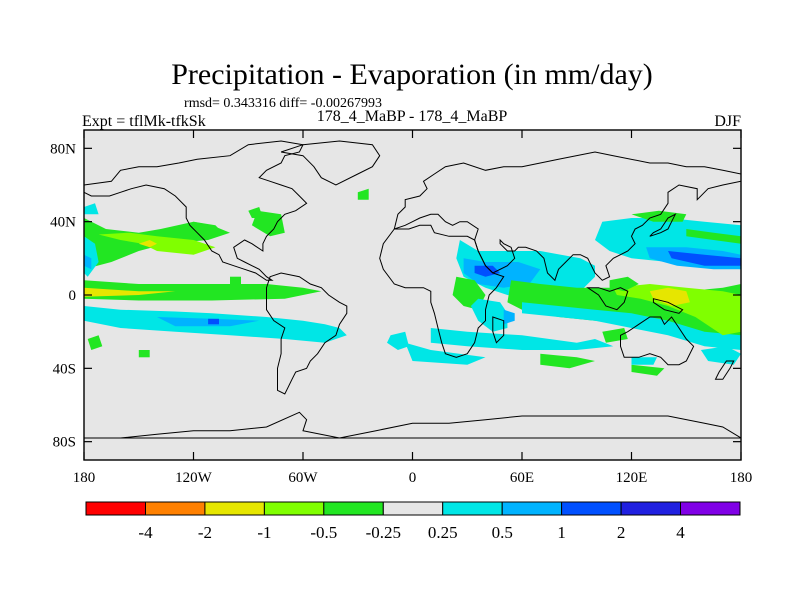 This screenshot has height=600, width=800. What do you see at coordinates (498, 330) in the screenshot?
I see `coastline-madagascar` at bounding box center [498, 330].